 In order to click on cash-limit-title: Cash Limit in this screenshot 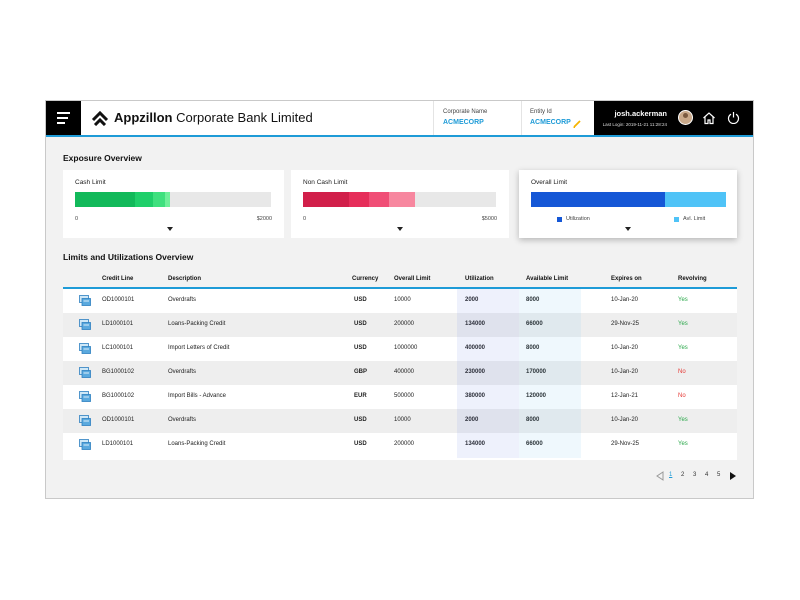, I will do `click(90, 182)`.